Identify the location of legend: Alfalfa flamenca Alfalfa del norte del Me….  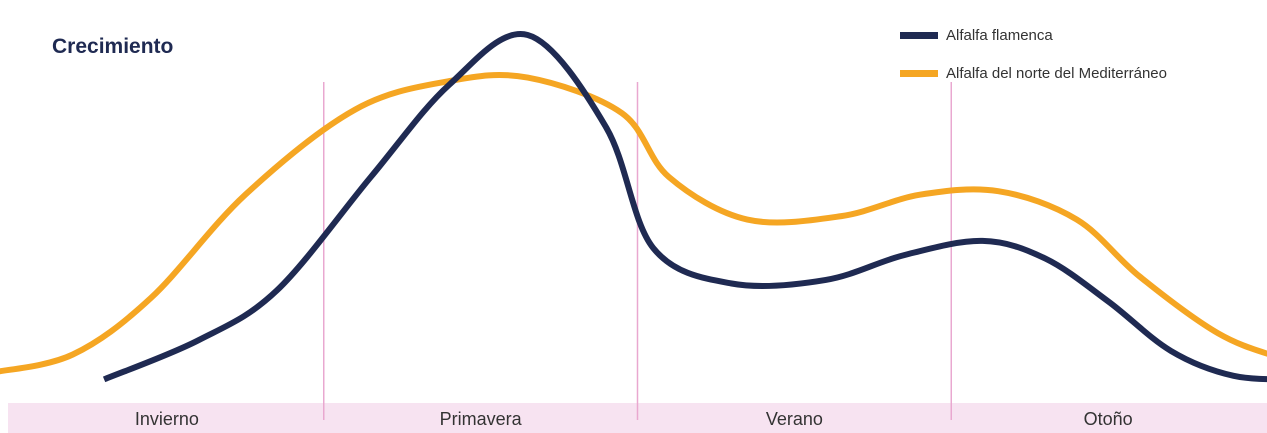
(1033, 54).